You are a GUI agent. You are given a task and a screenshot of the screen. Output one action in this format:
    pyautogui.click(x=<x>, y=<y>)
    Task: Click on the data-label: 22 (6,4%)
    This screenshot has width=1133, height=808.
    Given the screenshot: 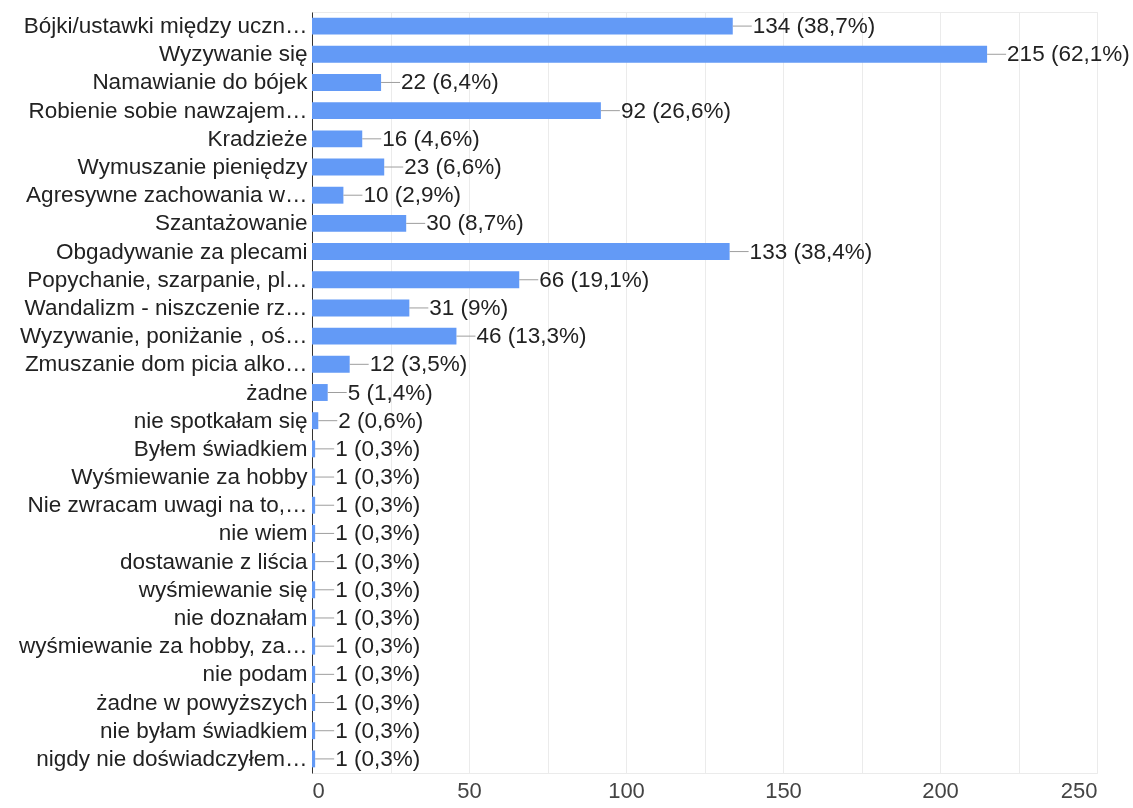 What is the action you would take?
    pyautogui.click(x=450, y=82)
    